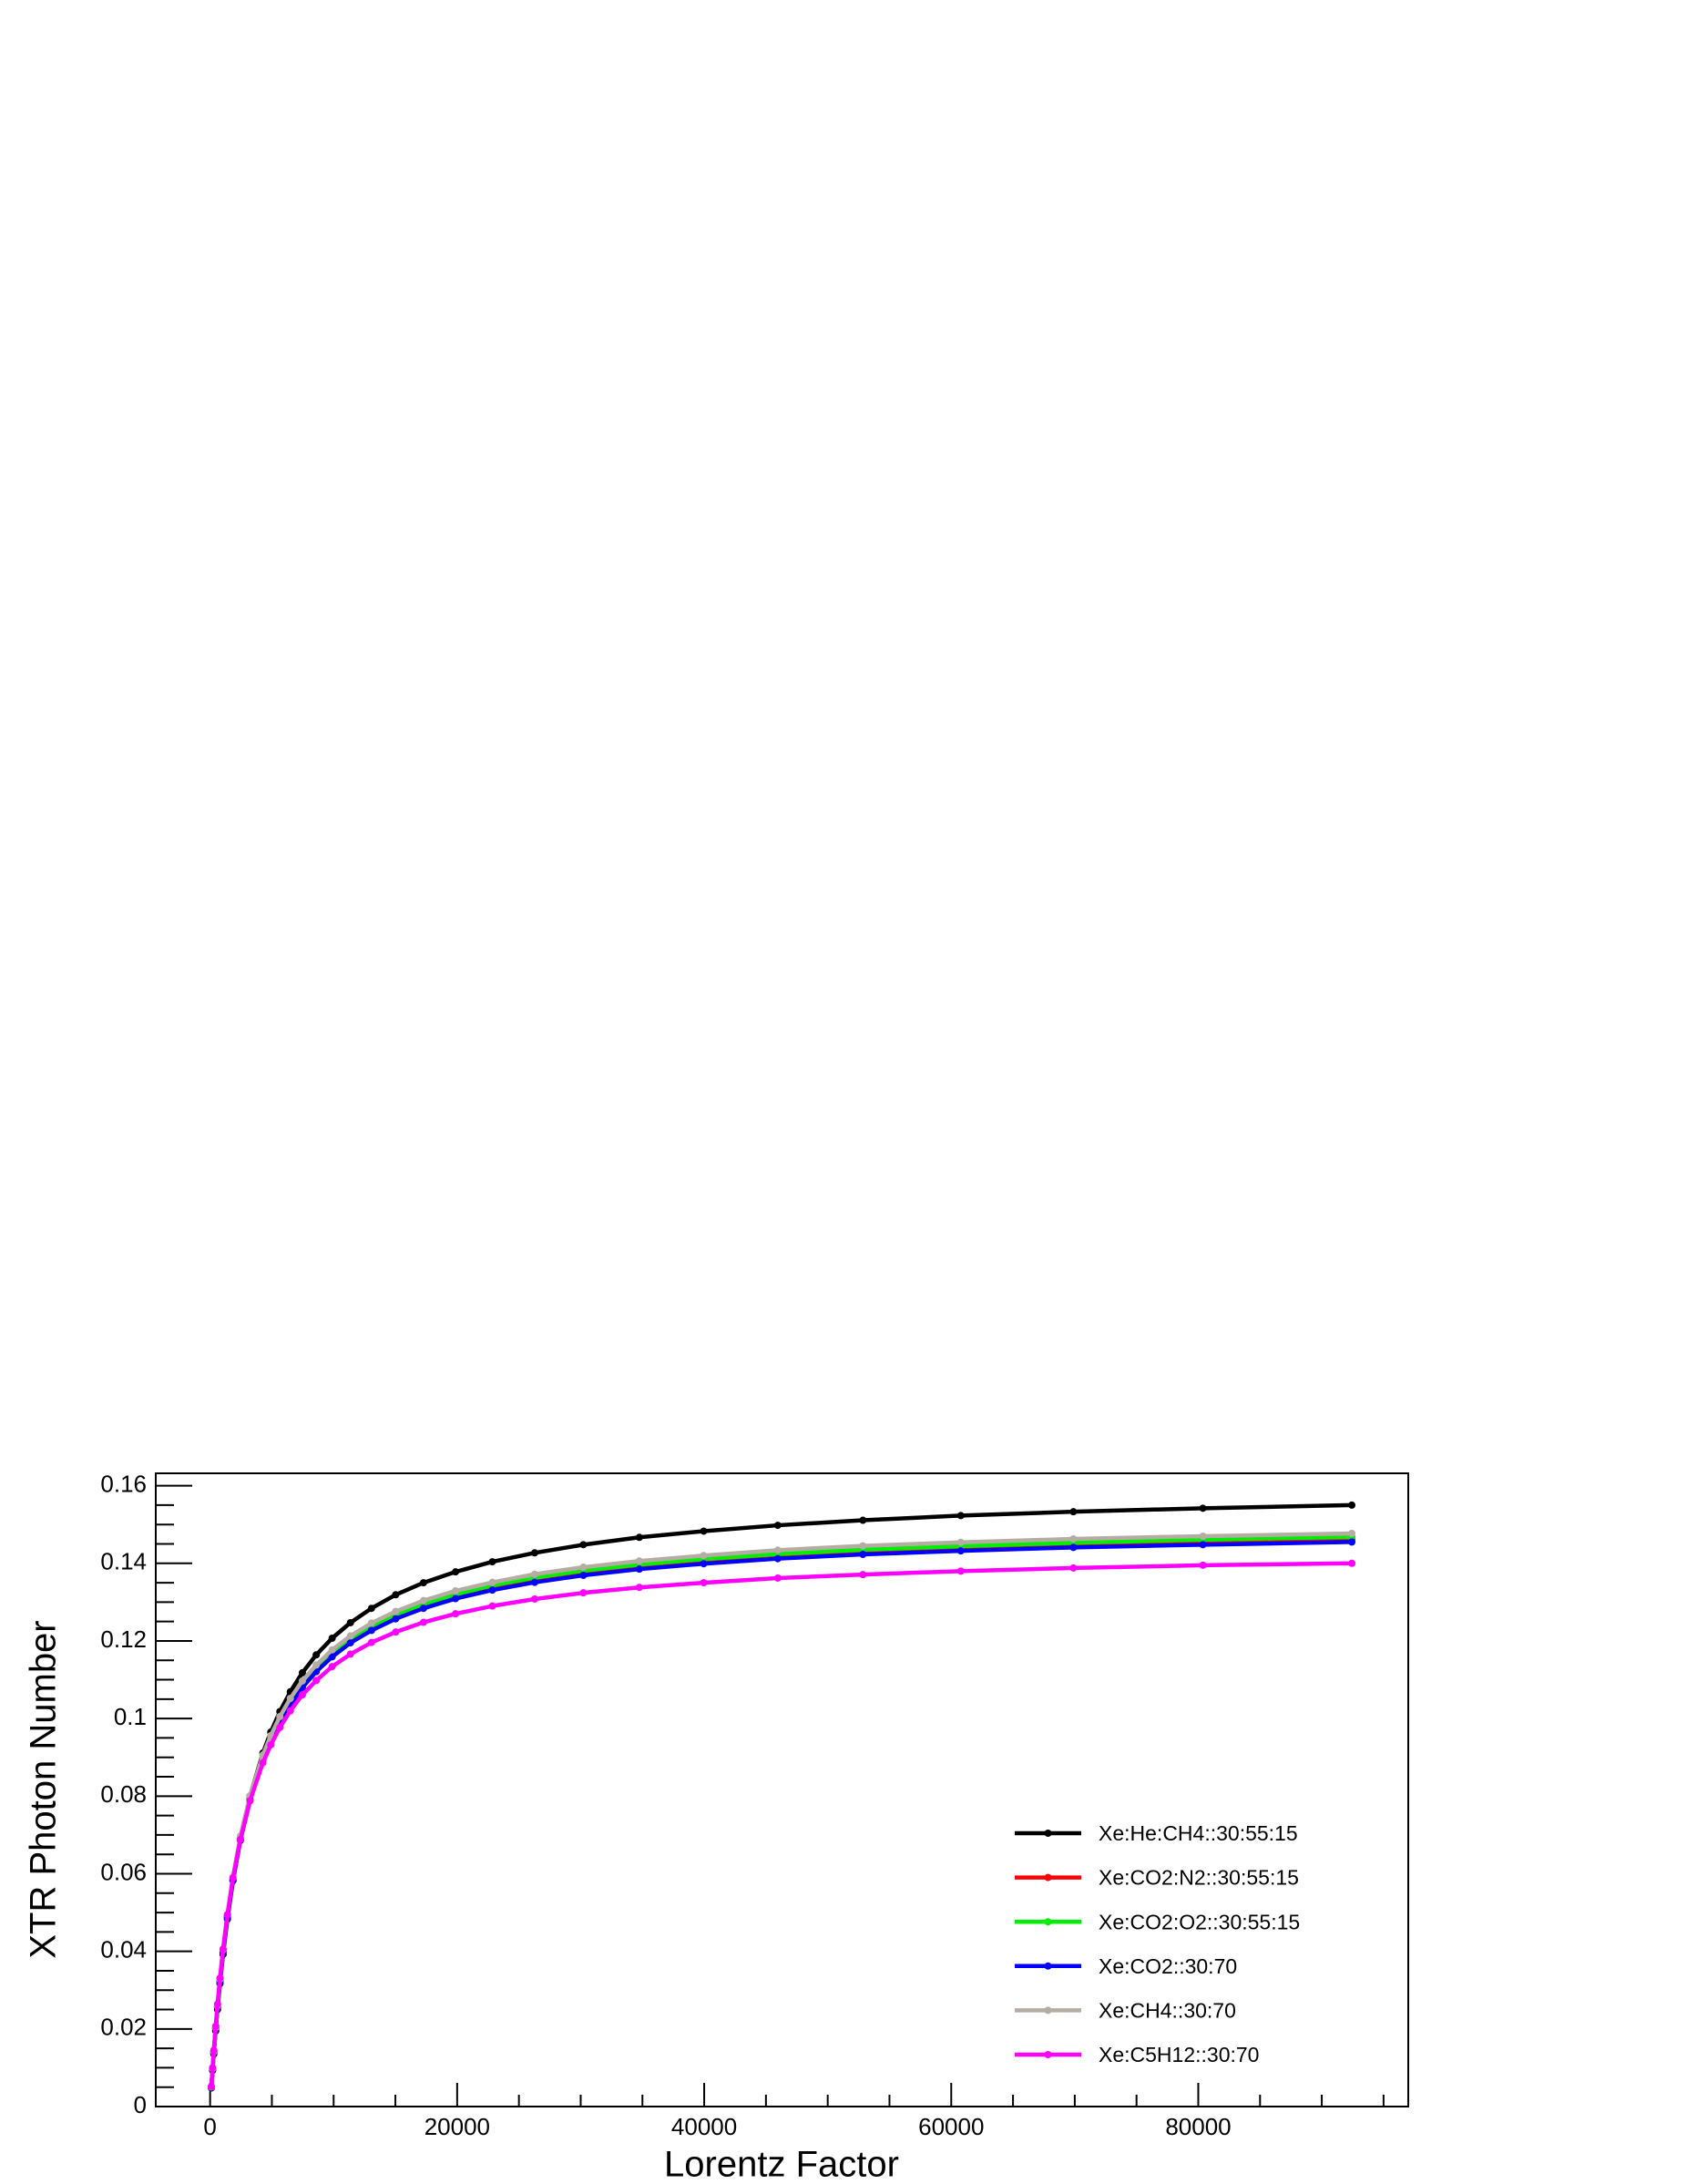 This screenshot has width=1687, height=2184. Describe the element at coordinates (1168, 1966) in the screenshot. I see `legend-label: Xe:CO2::30:70` at that location.